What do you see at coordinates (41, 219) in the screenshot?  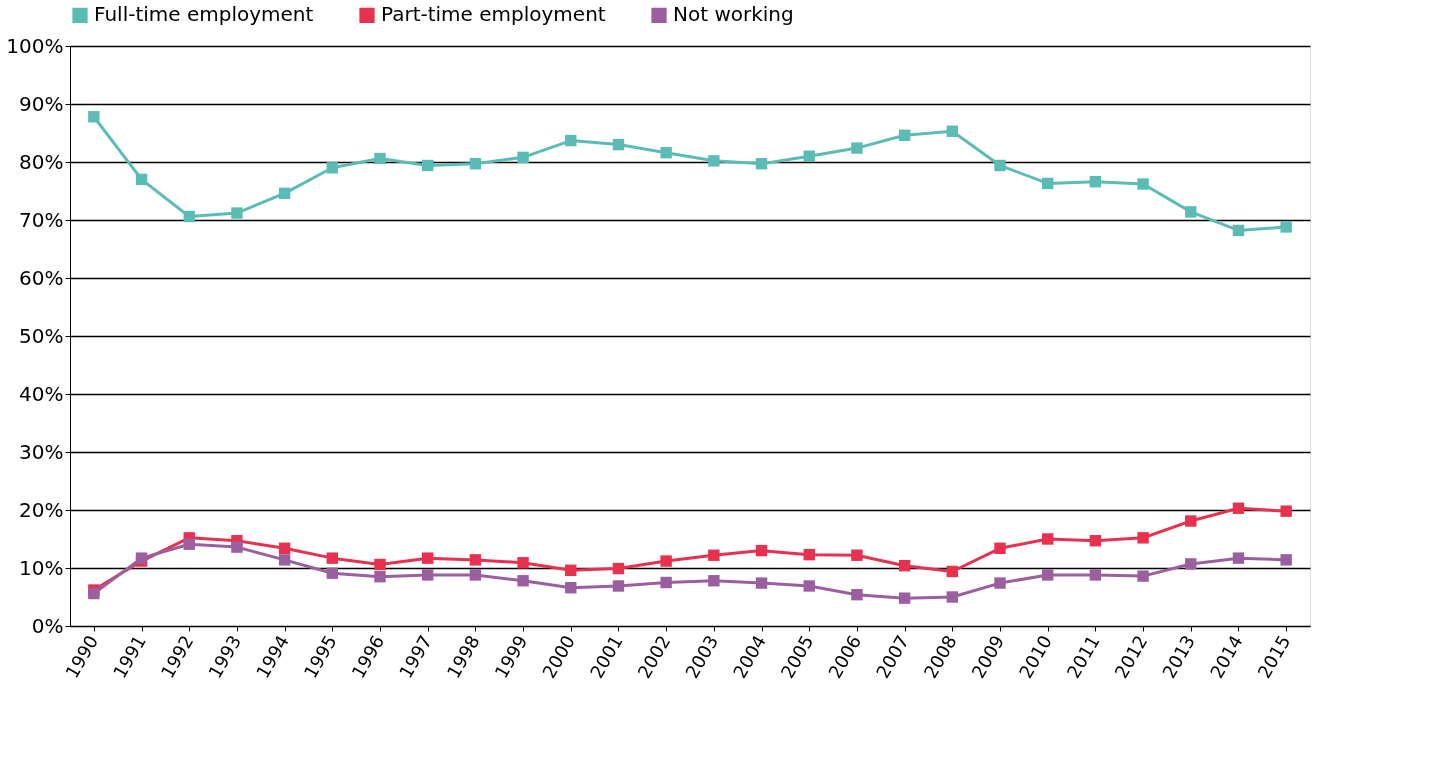 I see `y-tick-label: 70%` at bounding box center [41, 219].